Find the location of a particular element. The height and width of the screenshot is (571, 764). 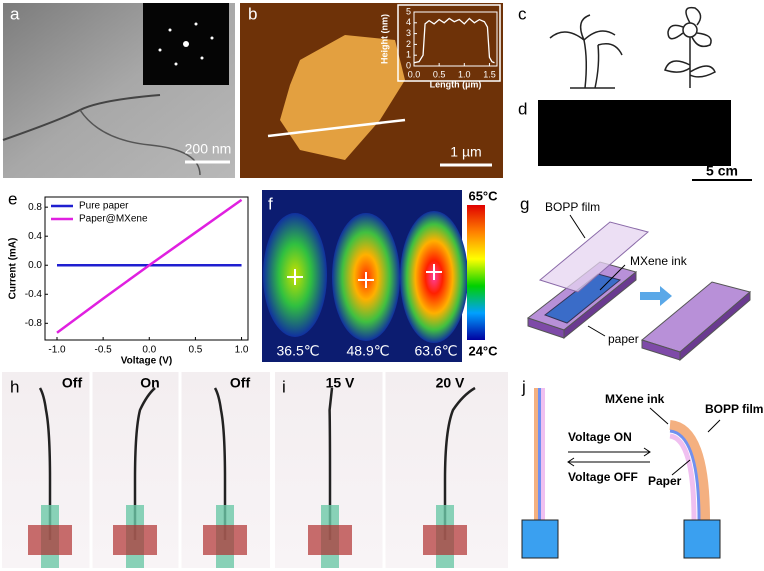

panel-label: b is located at coordinates (252, 13).